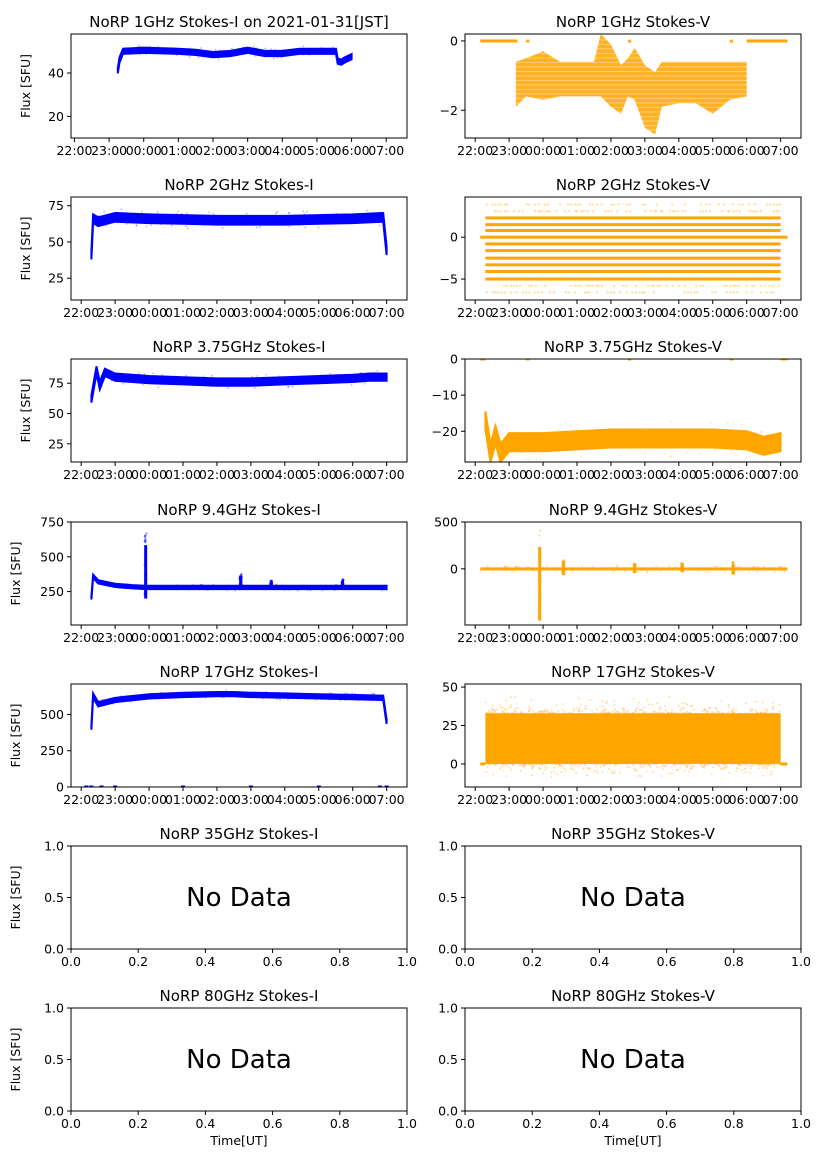  I want to click on no-data-annotation: No Data, so click(239, 898).